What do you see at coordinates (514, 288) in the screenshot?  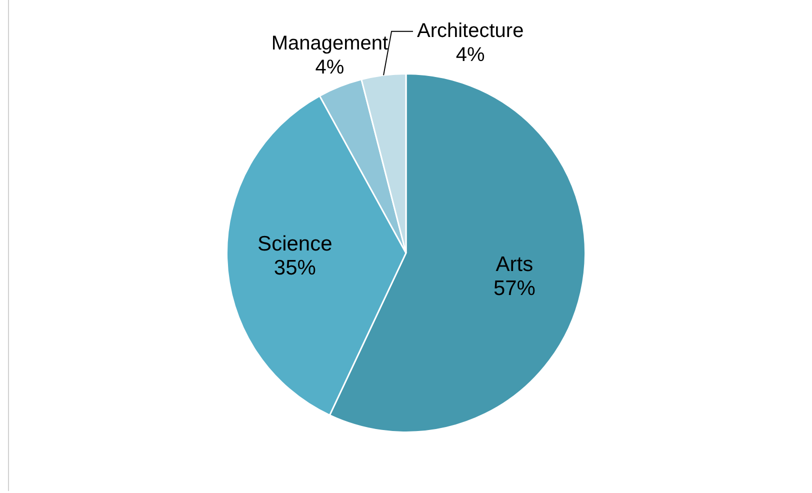 I see `data-label: 57%` at bounding box center [514, 288].